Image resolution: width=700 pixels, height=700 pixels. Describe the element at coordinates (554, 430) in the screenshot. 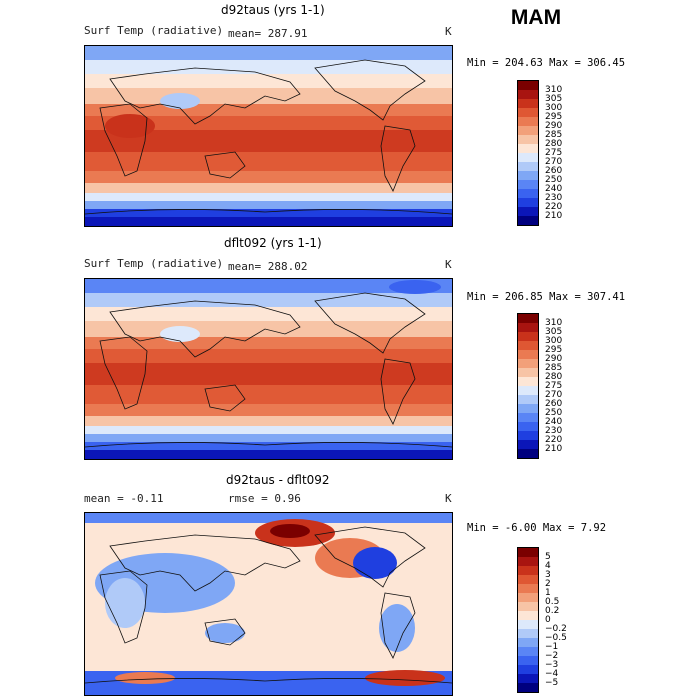

I see `panel2-colorbar-tick-label: 230` at that location.